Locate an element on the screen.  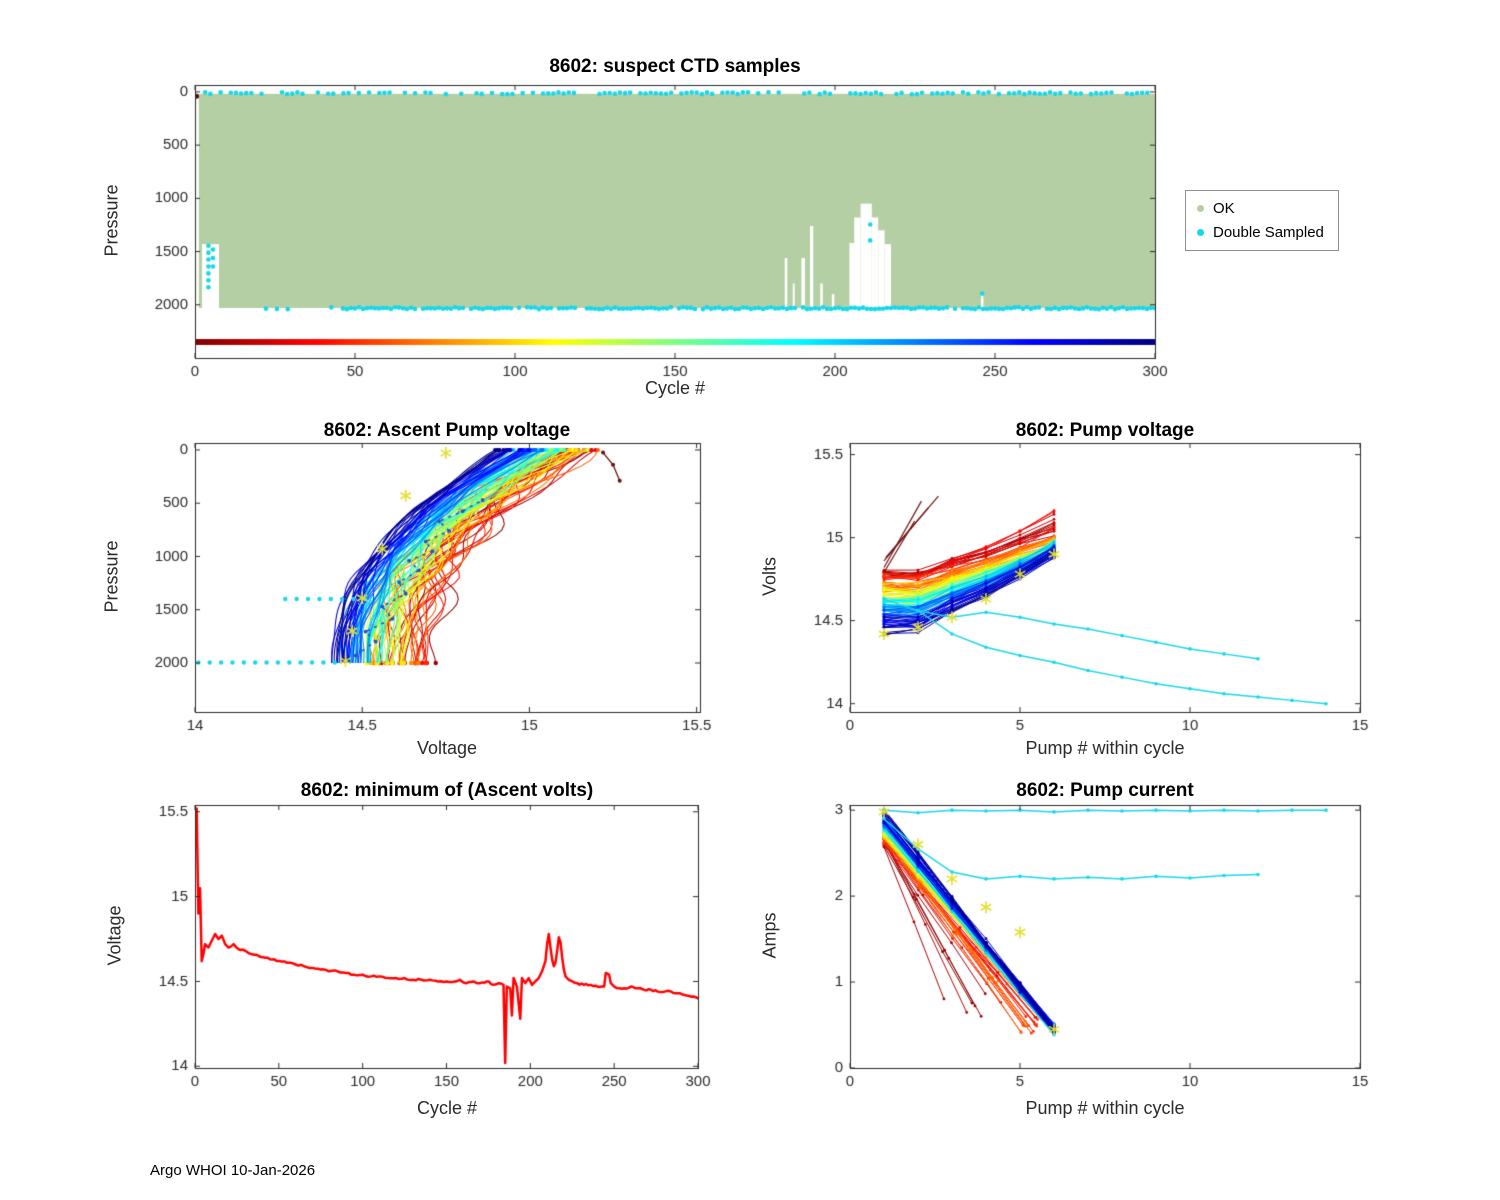
ascent-ylabel: Pressure is located at coordinates (111, 576).